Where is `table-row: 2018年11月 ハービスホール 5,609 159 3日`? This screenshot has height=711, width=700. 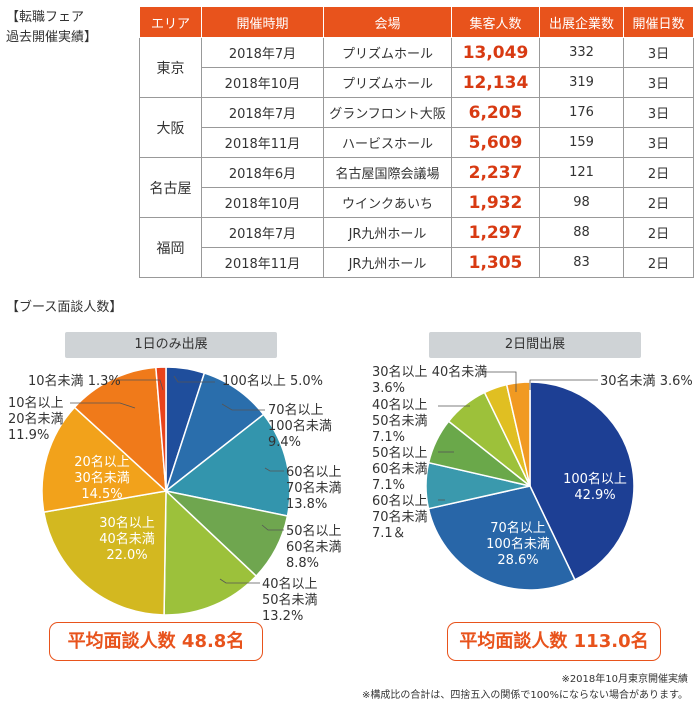
table-row: 2018年11月 ハービスホール 5,609 159 3日 is located at coordinates (417, 142).